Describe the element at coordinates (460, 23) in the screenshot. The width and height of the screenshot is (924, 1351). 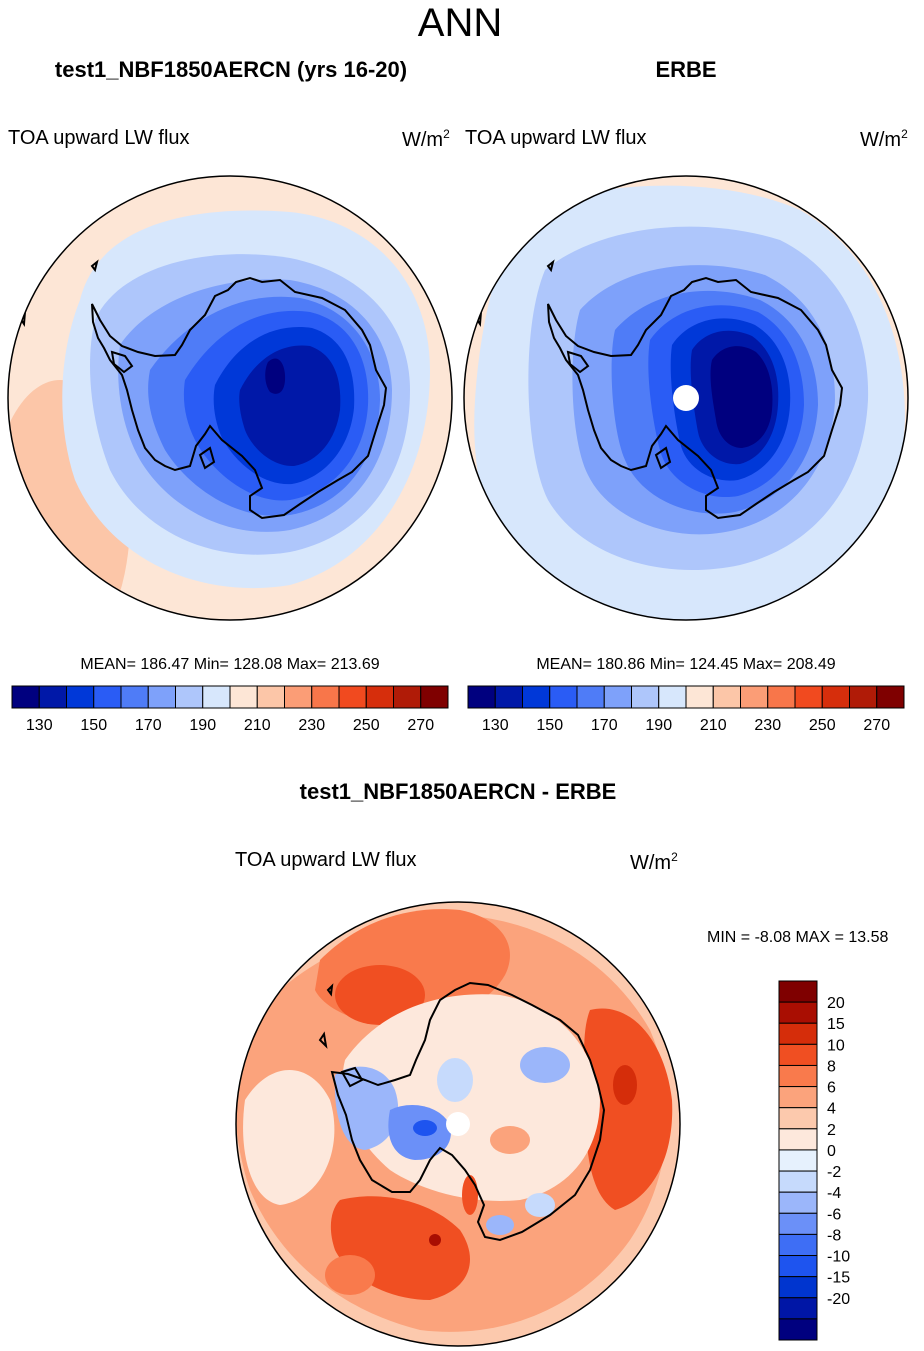
I see `figure-title: ANN` at that location.